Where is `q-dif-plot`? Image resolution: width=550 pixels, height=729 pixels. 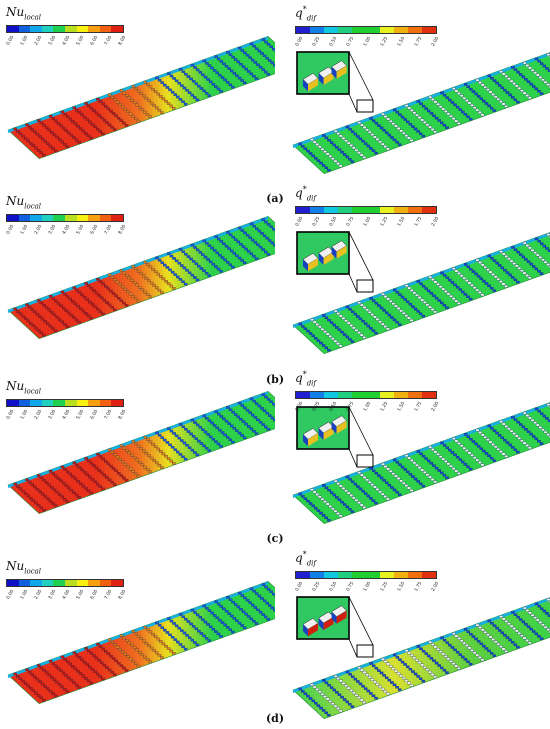
q-dif-plot is located at coordinates (421, 292).